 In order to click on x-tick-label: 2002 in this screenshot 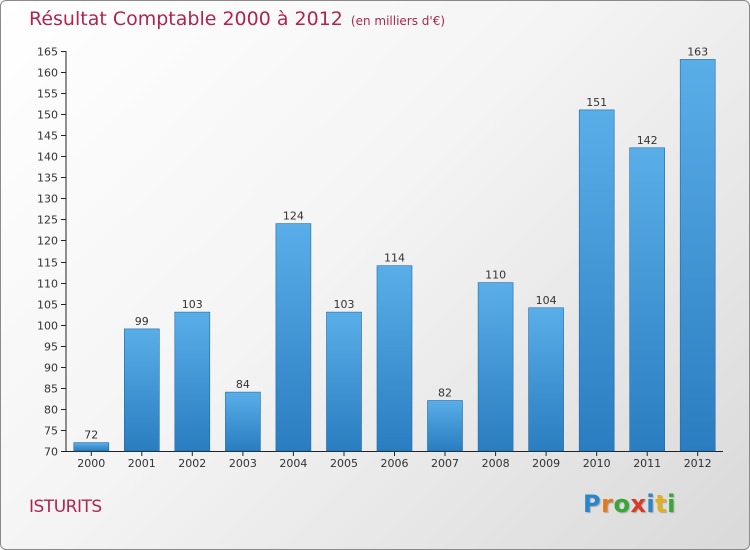, I will do `click(192, 463)`.